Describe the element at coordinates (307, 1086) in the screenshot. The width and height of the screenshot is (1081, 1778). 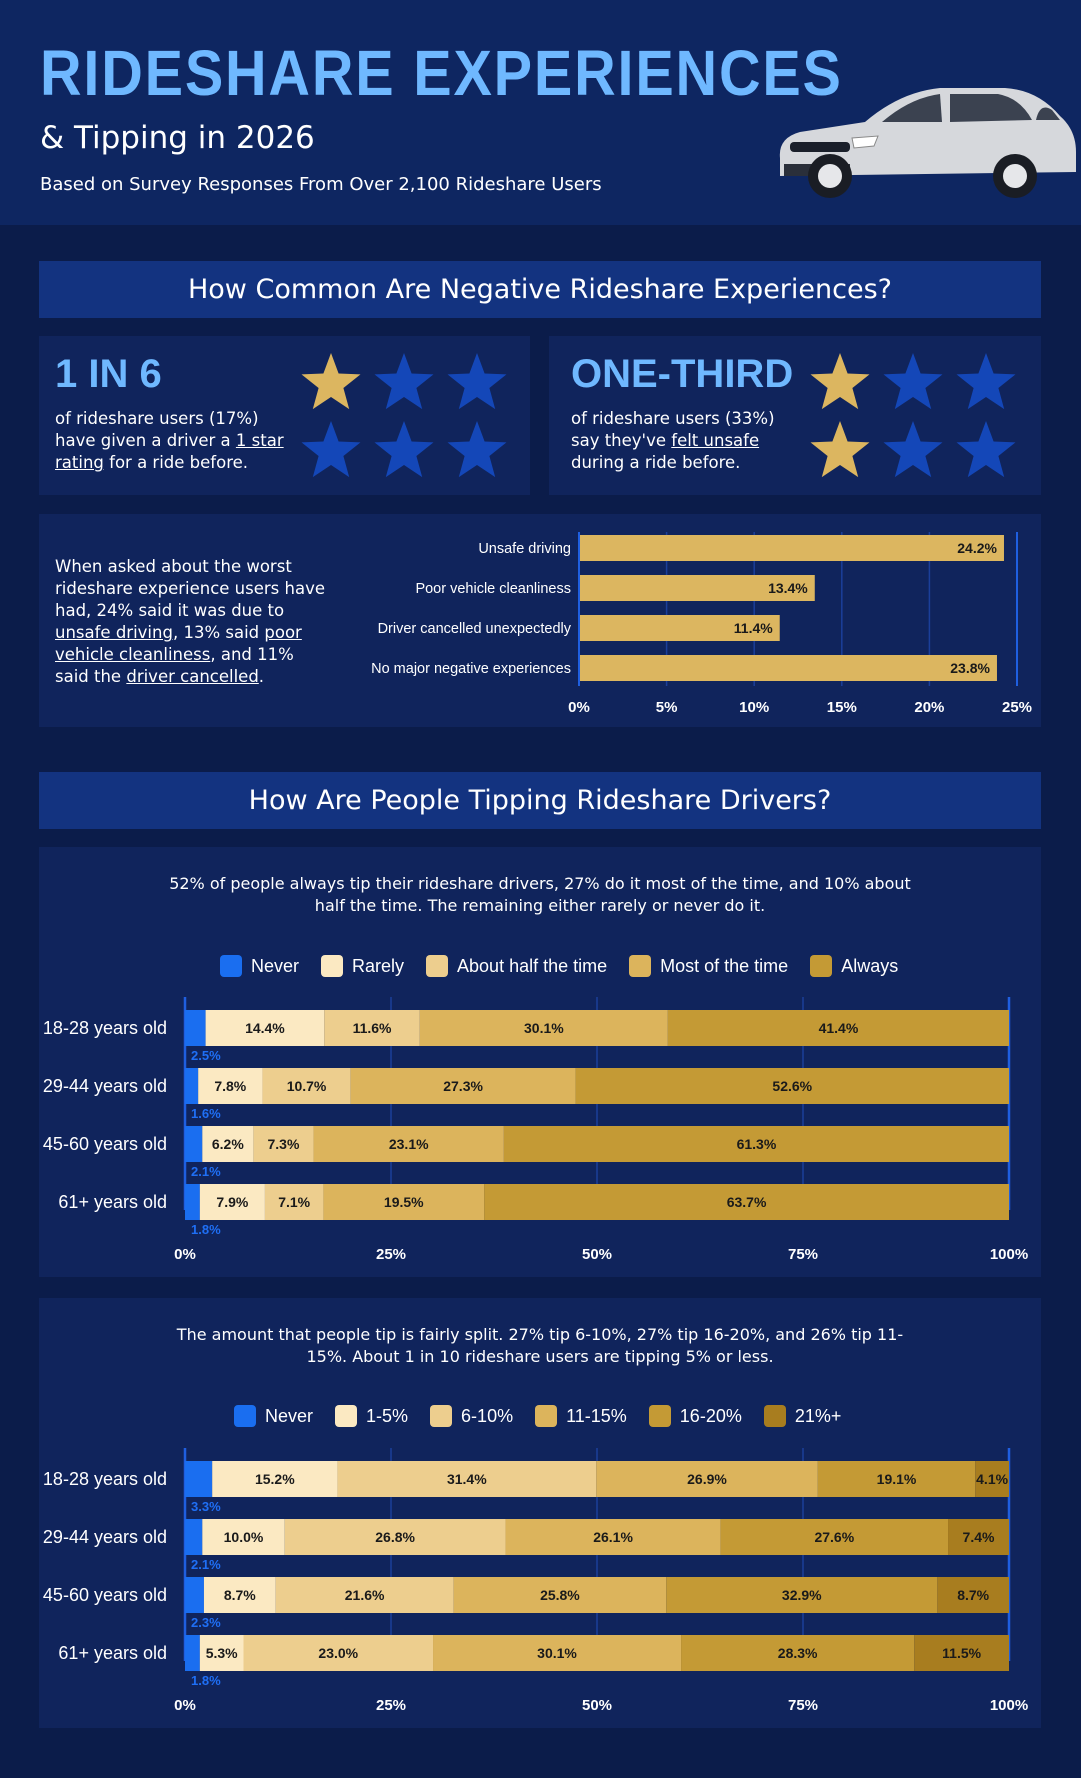
I see `segment-label: 10.7%` at that location.